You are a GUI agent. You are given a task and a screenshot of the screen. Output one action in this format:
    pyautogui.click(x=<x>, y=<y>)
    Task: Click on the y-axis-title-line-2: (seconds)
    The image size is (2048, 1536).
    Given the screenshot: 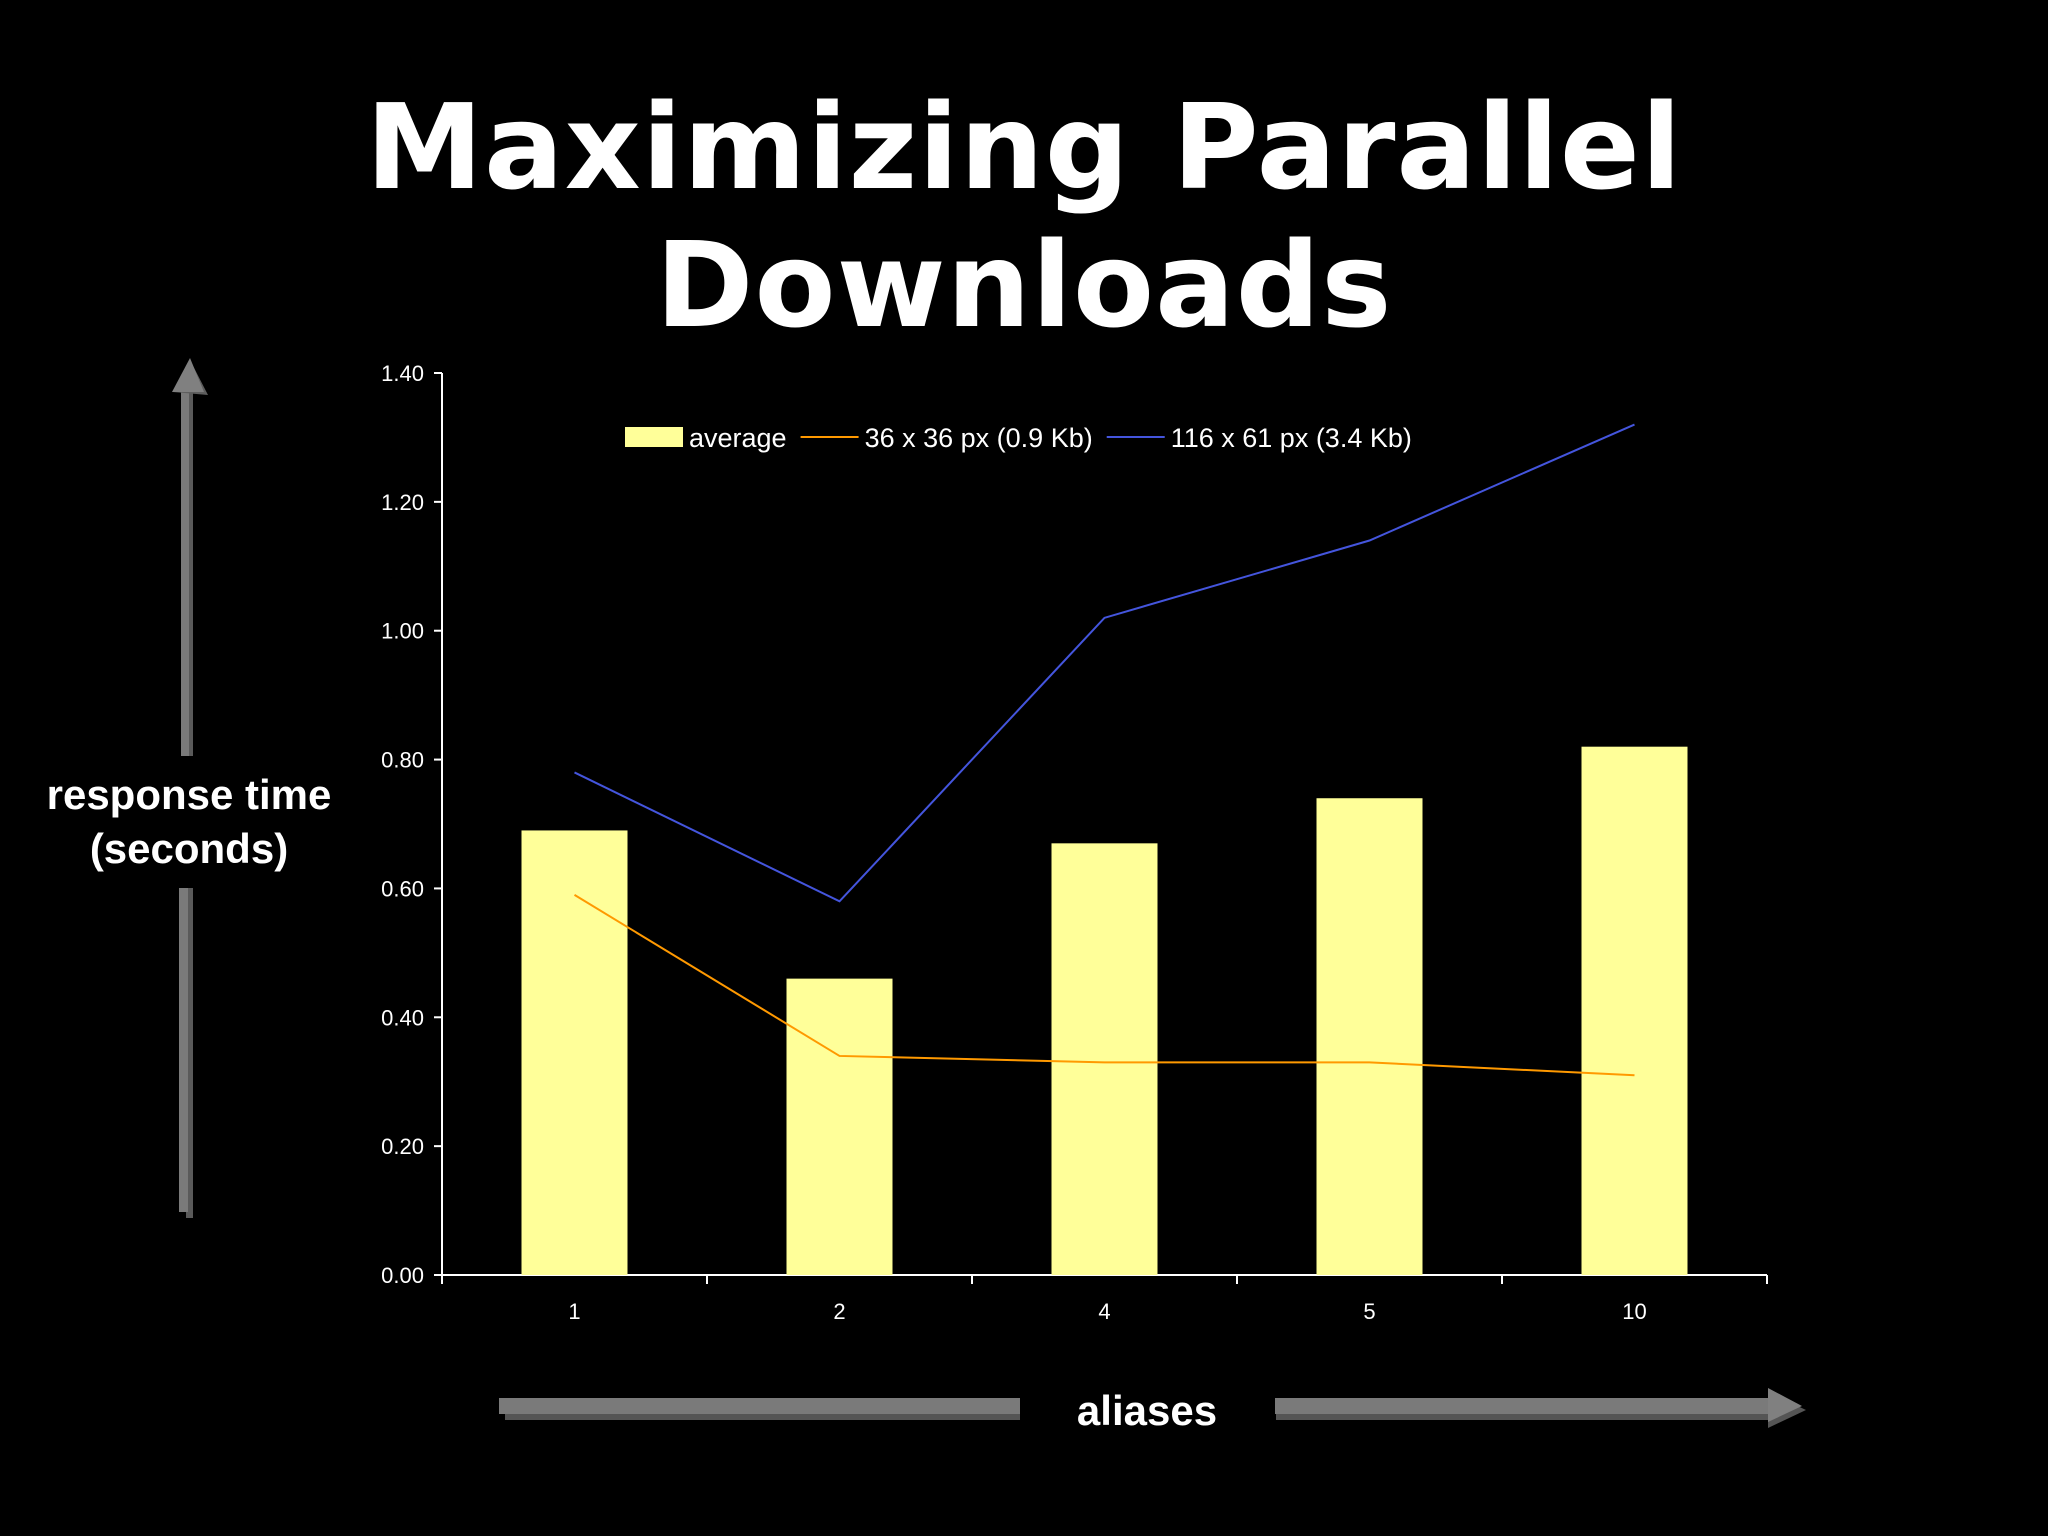 What is the action you would take?
    pyautogui.click(x=189, y=848)
    